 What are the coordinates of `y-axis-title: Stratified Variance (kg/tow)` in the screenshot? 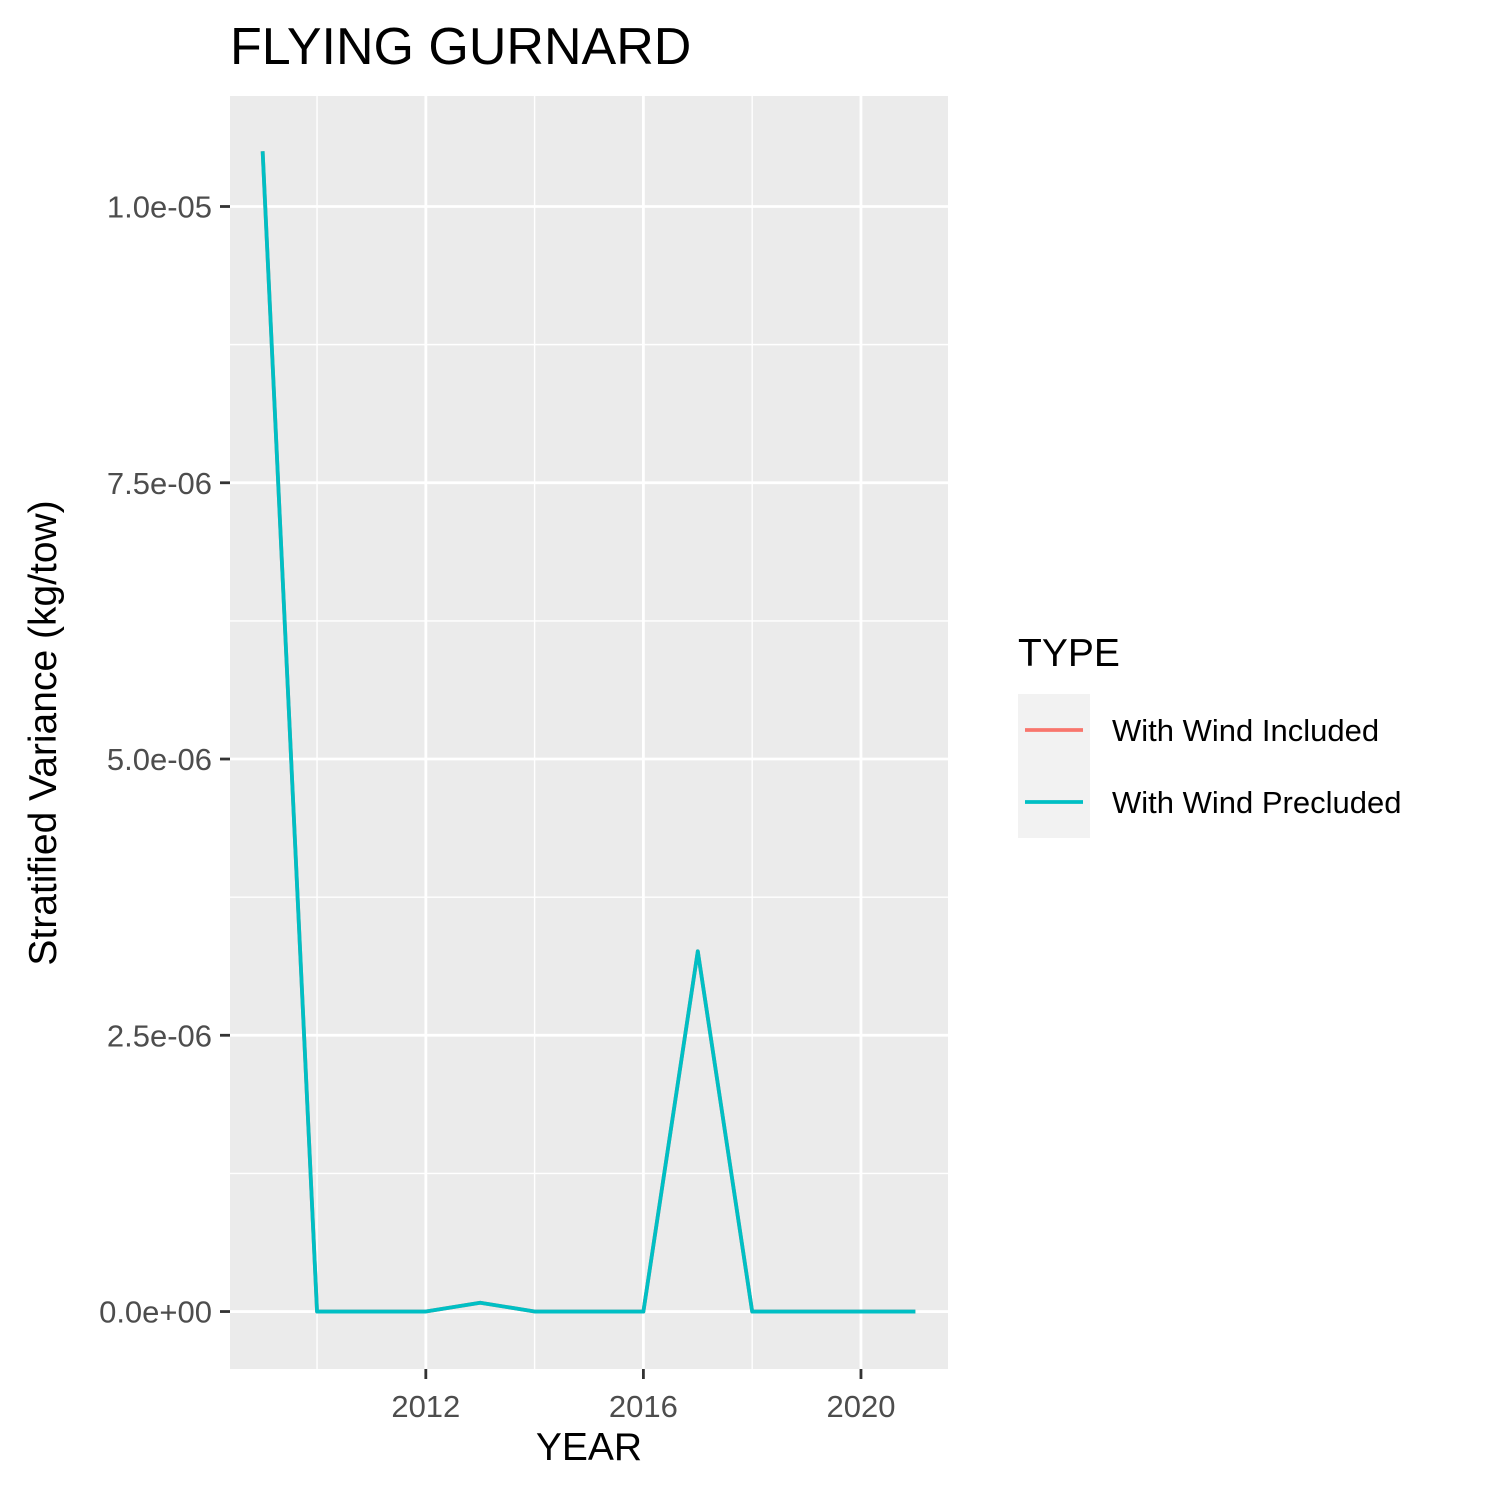 It's located at (43, 732).